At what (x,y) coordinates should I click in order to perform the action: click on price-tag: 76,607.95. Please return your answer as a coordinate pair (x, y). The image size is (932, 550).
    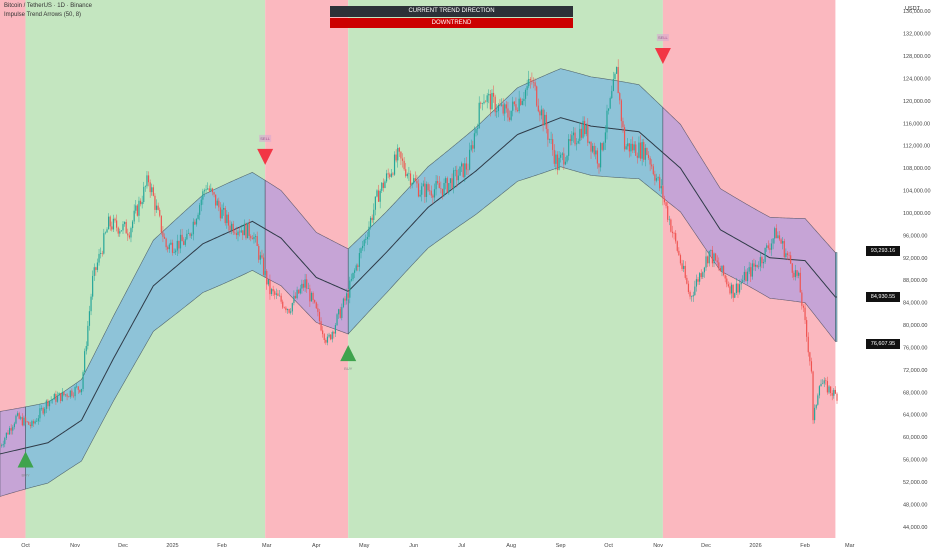
    Looking at the image, I should click on (883, 344).